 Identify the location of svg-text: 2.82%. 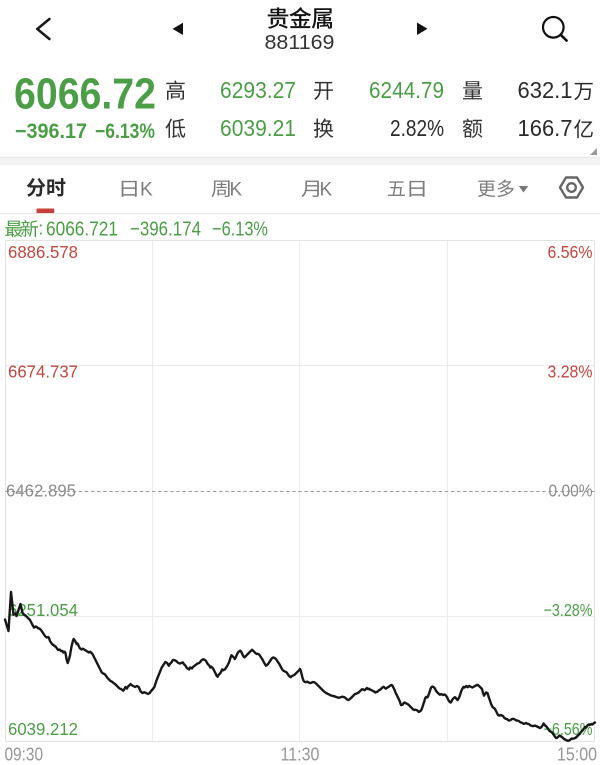
(417, 128).